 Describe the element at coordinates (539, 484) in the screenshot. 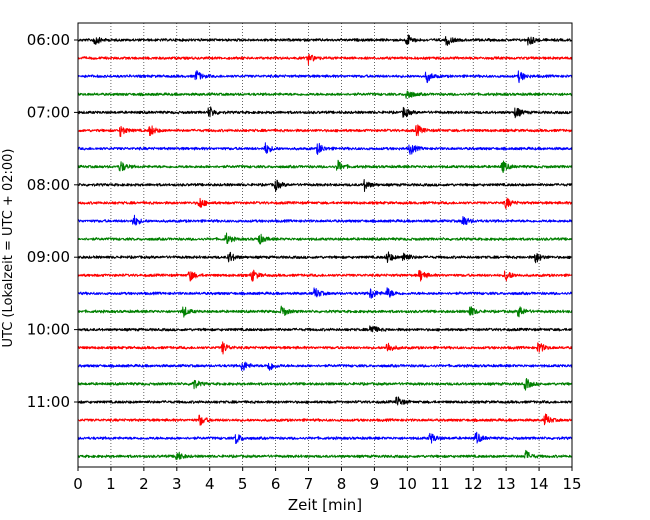

I see `x-tick-label: 14` at that location.